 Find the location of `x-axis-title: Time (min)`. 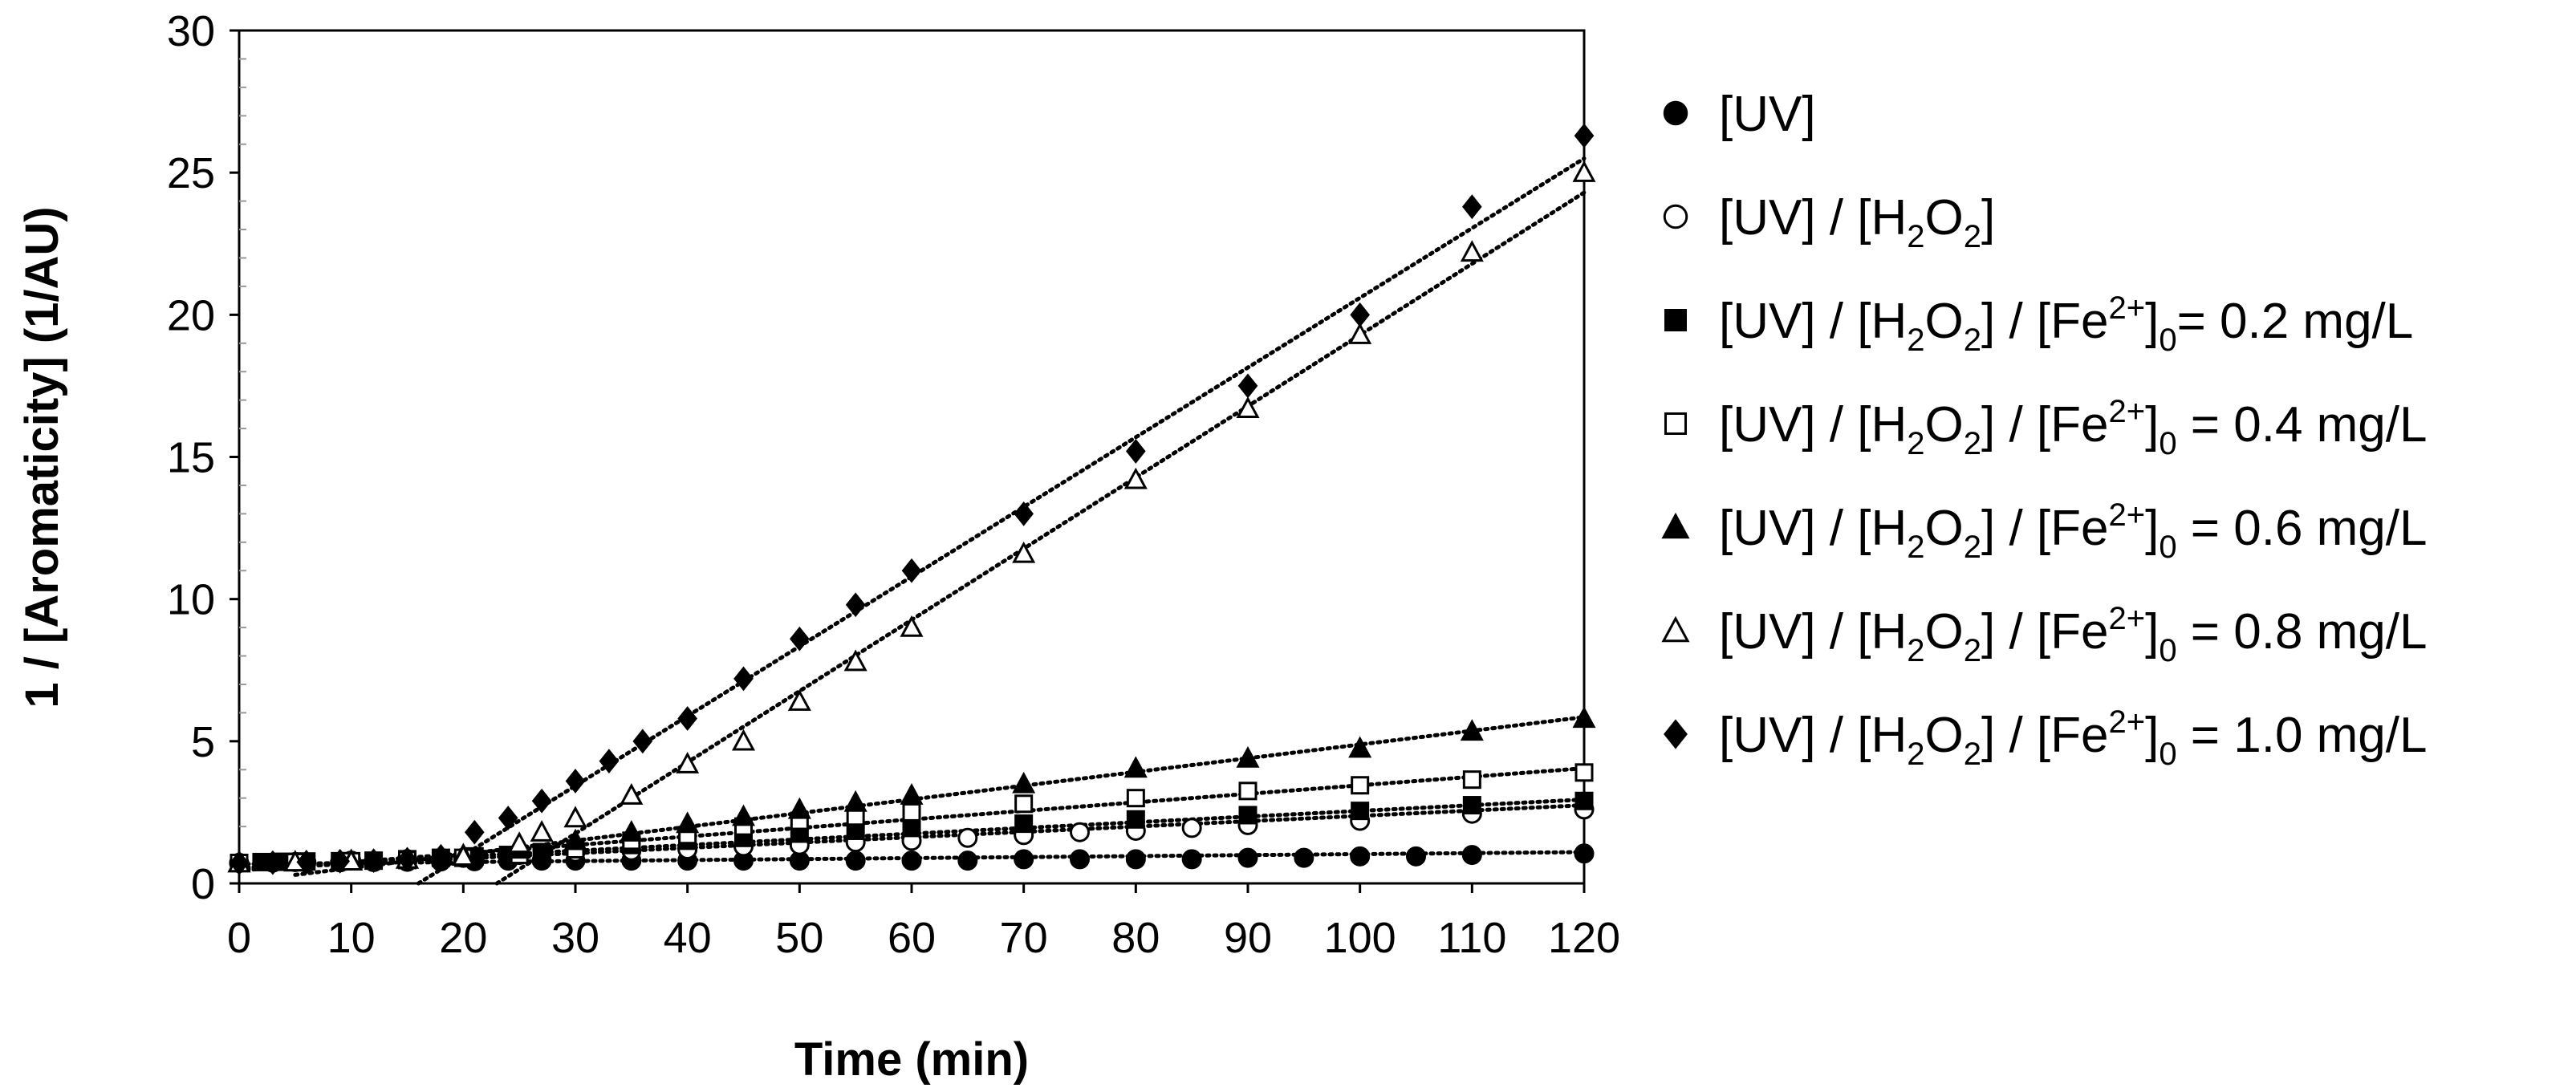

x-axis-title: Time (min) is located at coordinates (912, 1059).